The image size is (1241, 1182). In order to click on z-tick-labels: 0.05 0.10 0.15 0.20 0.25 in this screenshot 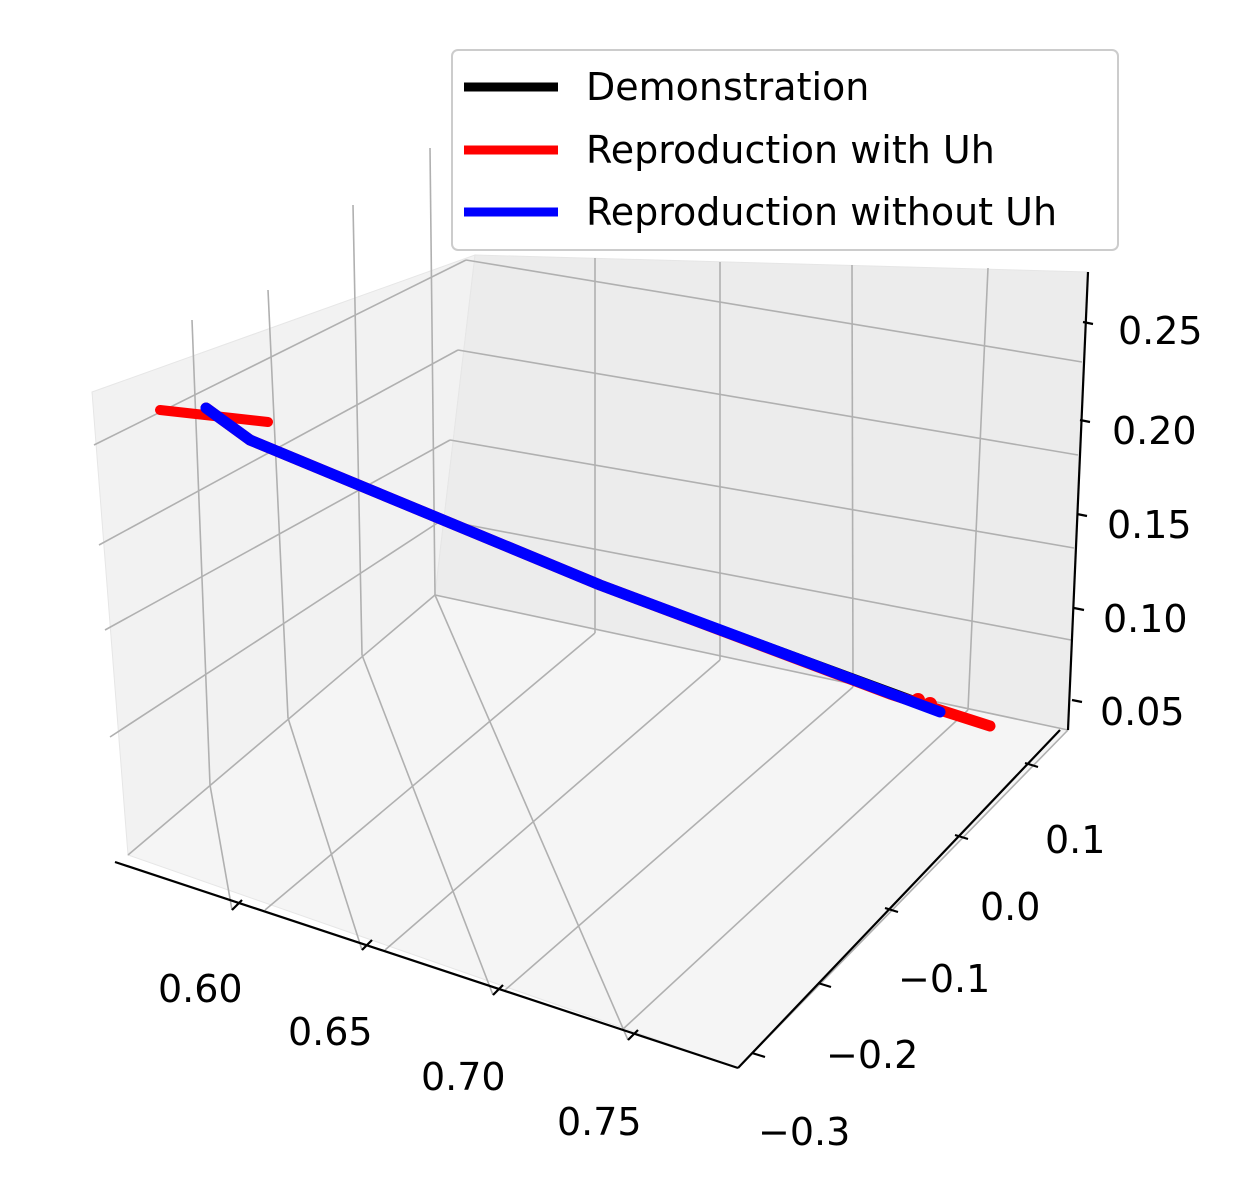, I will do `click(1151, 521)`.